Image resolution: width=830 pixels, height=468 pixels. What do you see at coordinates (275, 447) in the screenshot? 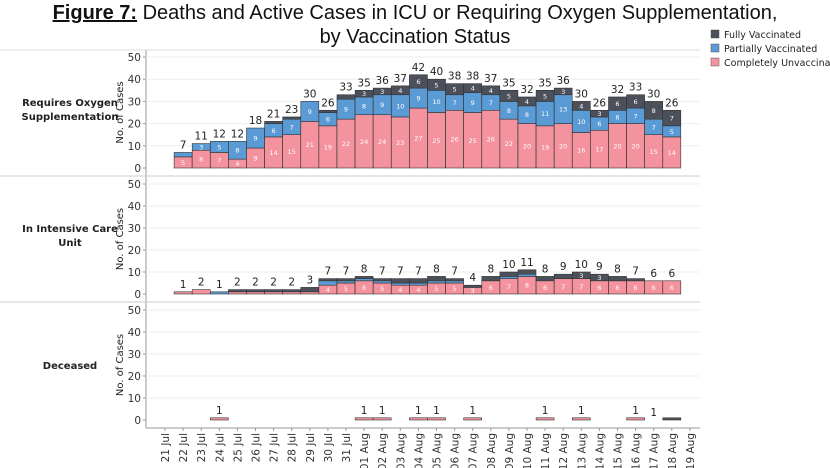
I see `x-tick-label: 27 Jul` at bounding box center [275, 447].